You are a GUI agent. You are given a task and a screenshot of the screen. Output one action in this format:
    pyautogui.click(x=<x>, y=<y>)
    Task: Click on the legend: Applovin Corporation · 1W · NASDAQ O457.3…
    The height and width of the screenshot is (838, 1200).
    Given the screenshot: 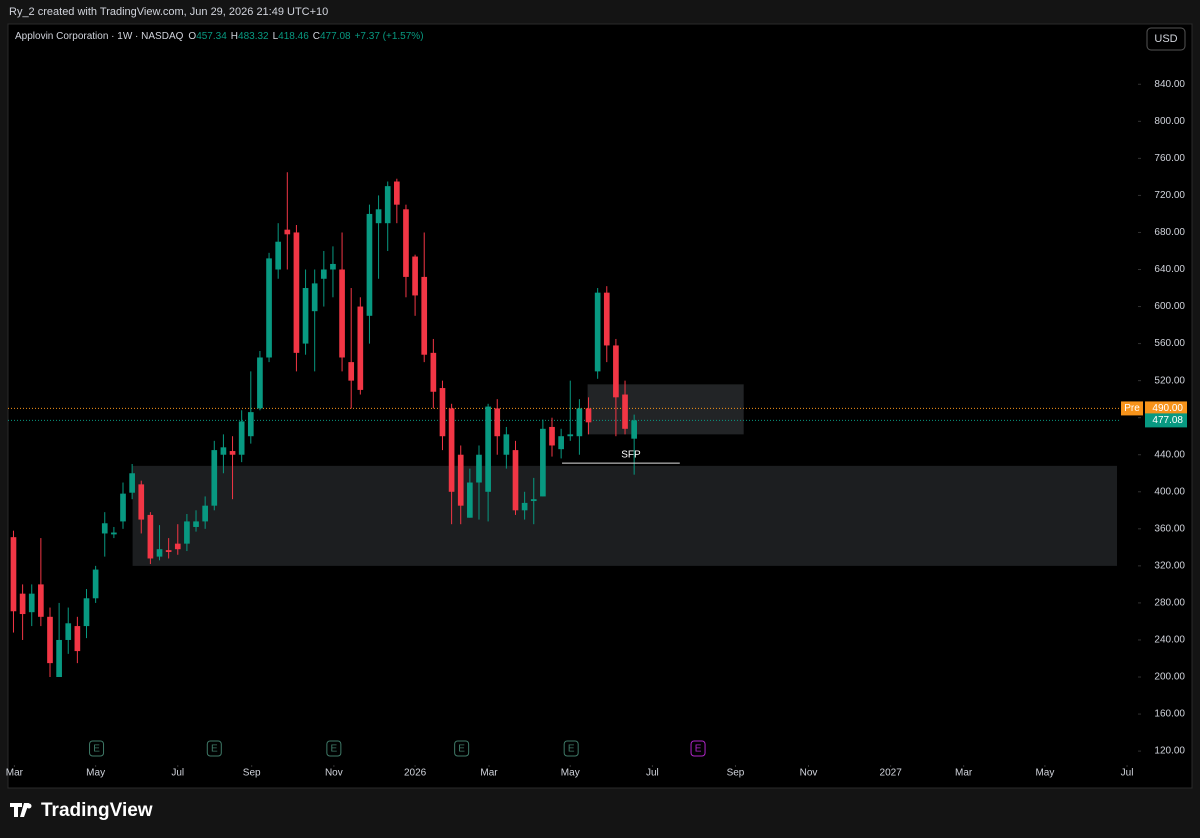 What is the action you would take?
    pyautogui.click(x=219, y=36)
    